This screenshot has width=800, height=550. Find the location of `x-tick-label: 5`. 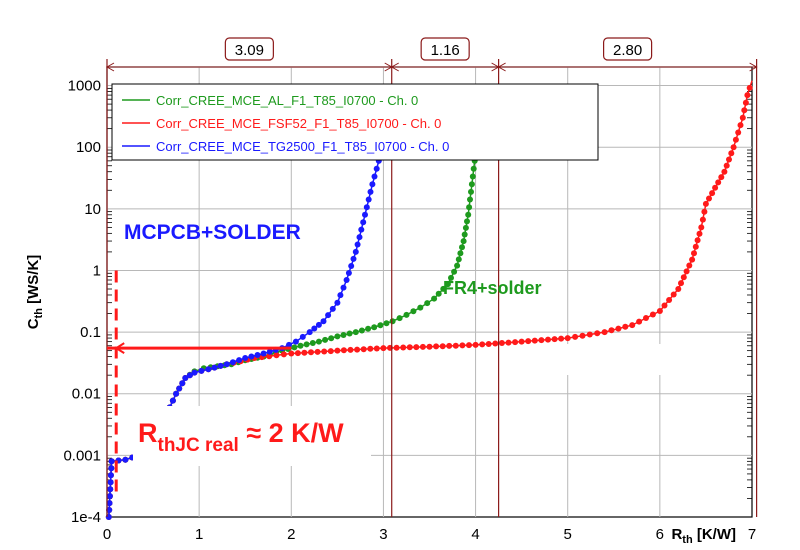

x-tick-label: 5 is located at coordinates (568, 534).